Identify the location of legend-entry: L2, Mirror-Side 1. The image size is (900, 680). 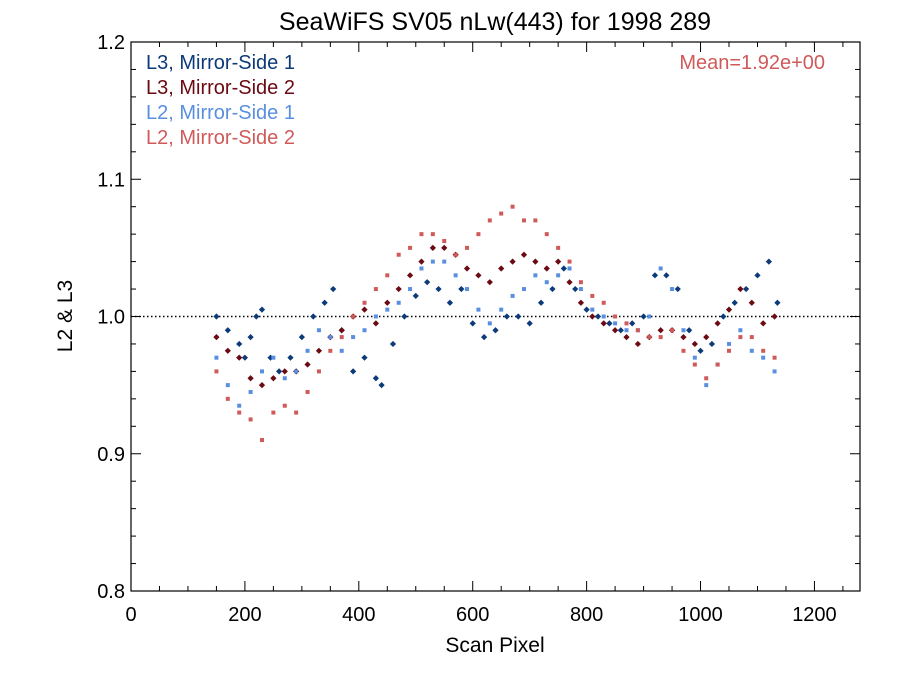
(220, 113).